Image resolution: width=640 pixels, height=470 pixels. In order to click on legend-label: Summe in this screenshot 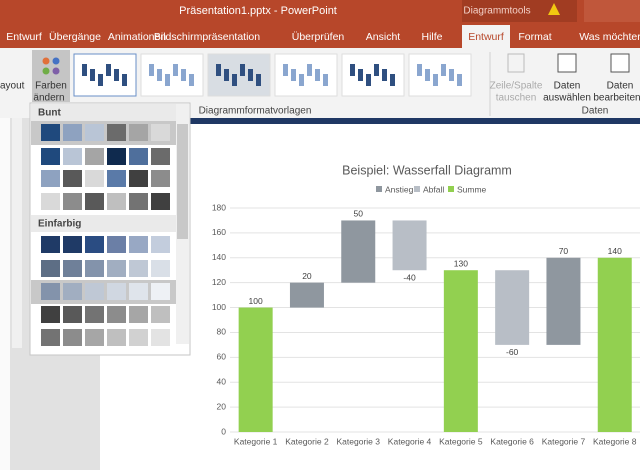, I will do `click(472, 189)`.